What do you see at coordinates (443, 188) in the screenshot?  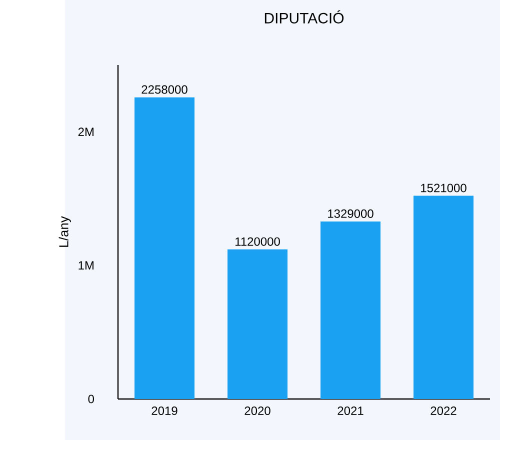 I see `data-label: 1521000` at bounding box center [443, 188].